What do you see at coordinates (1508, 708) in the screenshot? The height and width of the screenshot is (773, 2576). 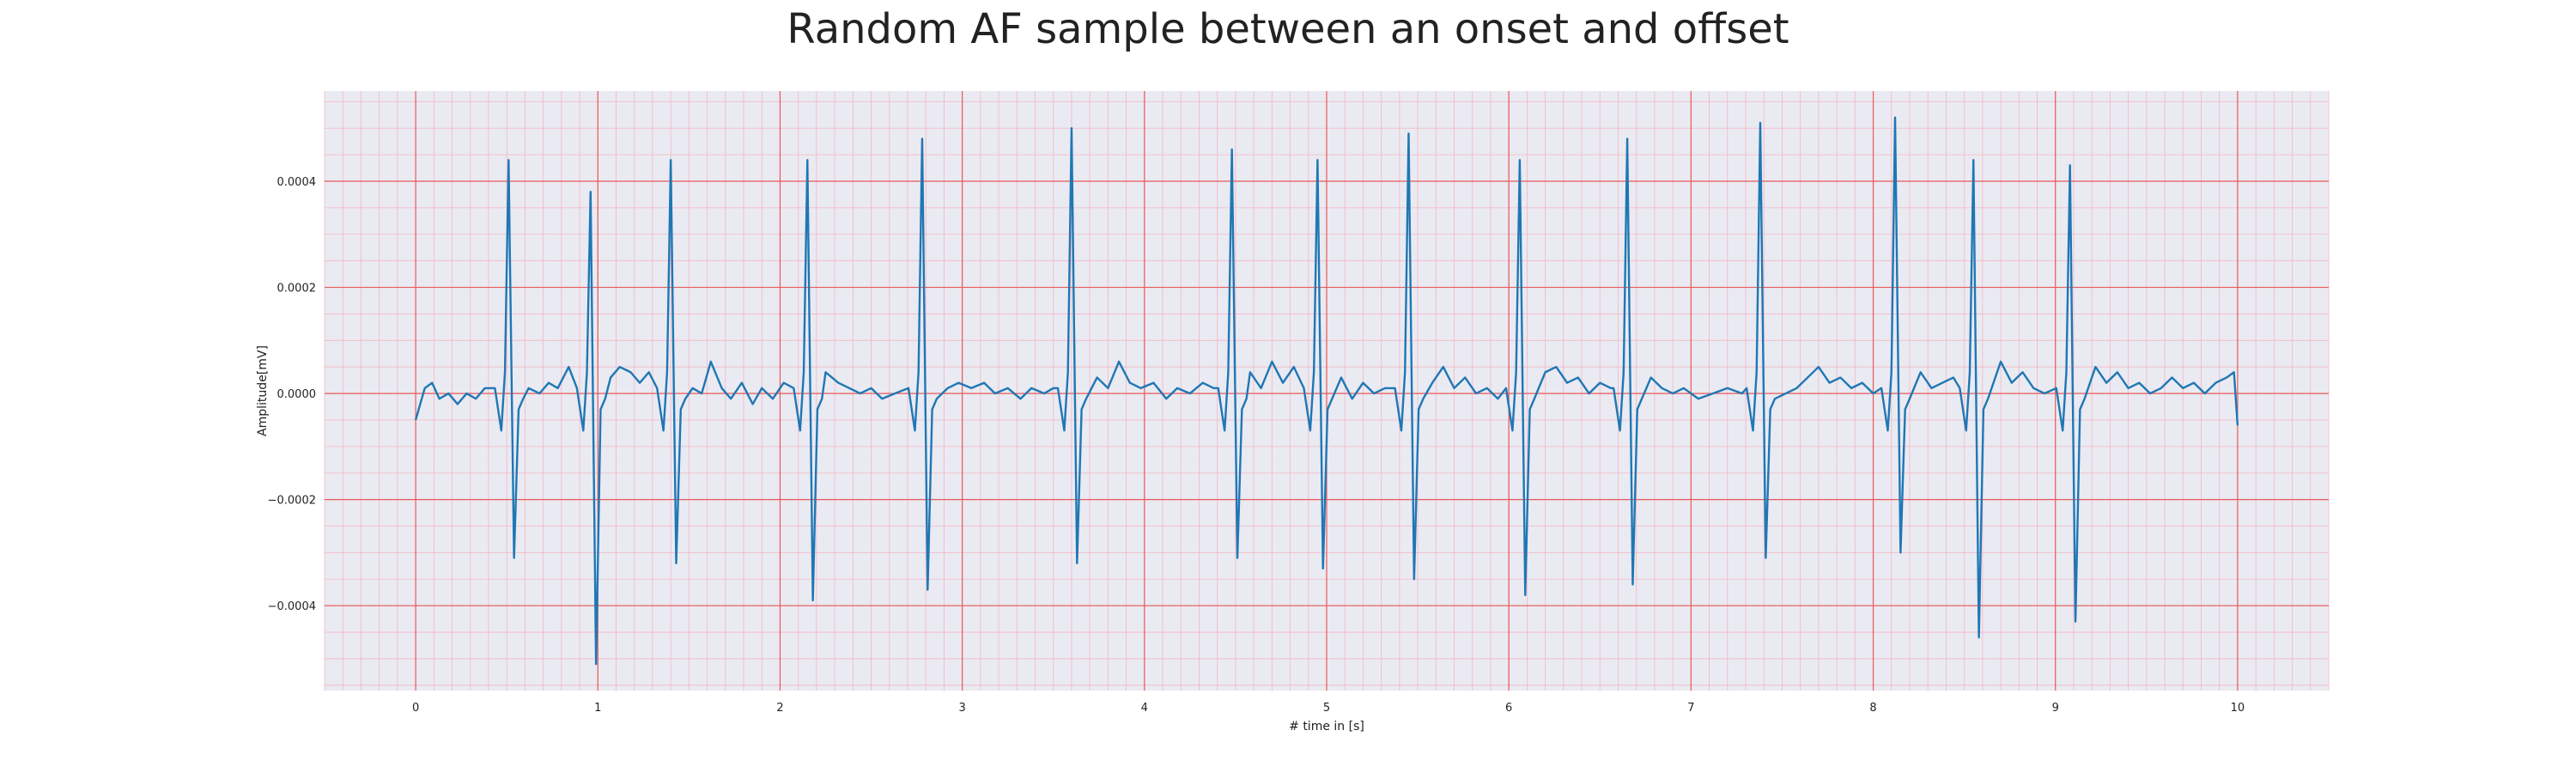 I see `x-tick-label: 6` at bounding box center [1508, 708].